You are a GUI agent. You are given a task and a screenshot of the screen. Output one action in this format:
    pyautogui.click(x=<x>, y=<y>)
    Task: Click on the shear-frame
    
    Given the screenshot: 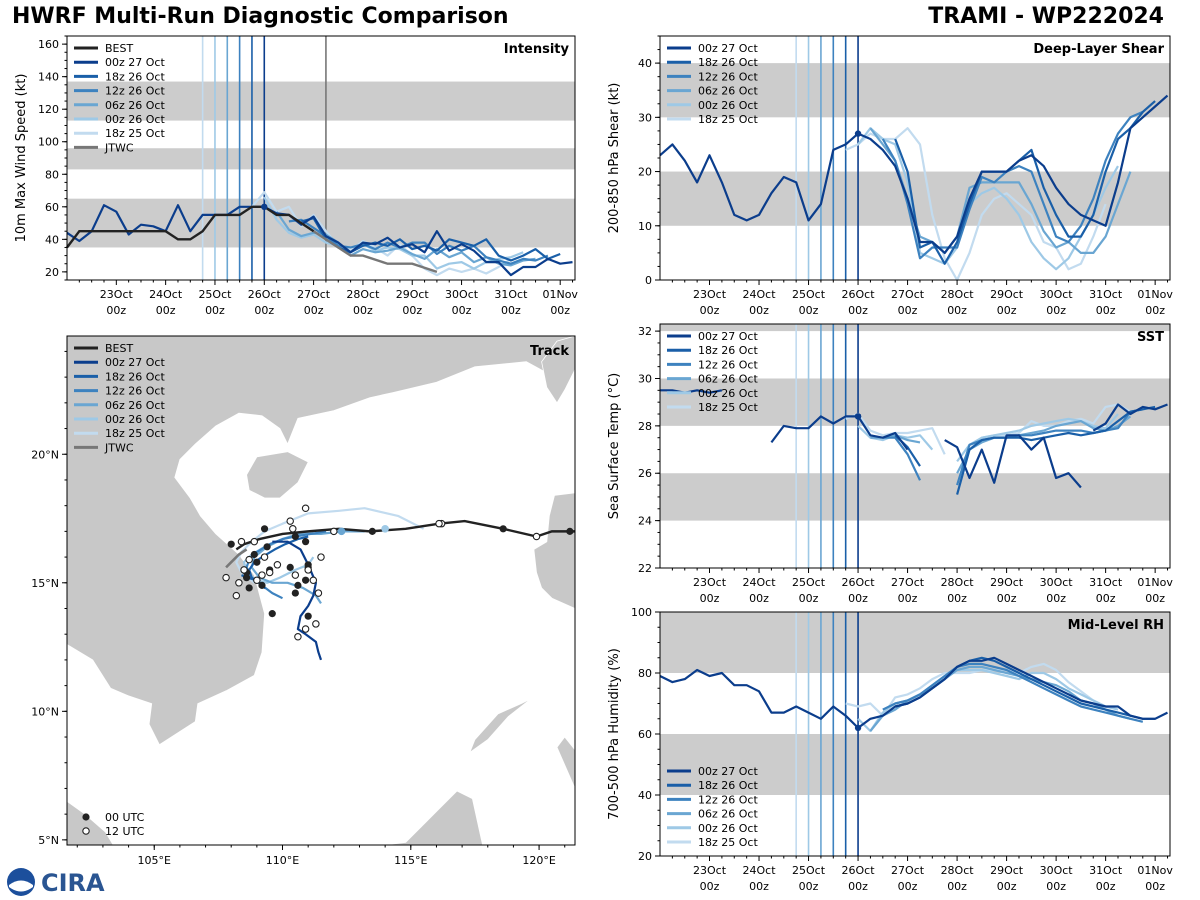 What is the action you would take?
    pyautogui.click(x=915, y=158)
    